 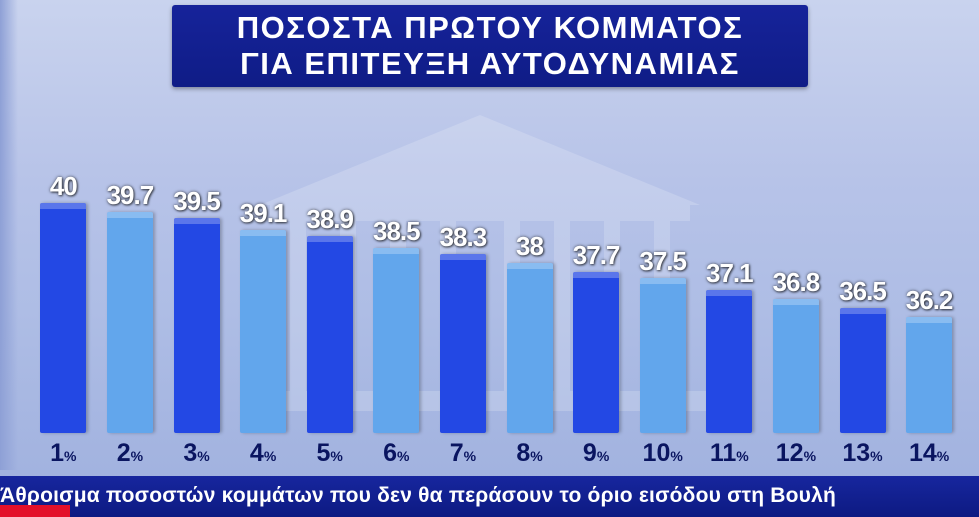 I want to click on value-label-6: 38.5, so click(x=396, y=231).